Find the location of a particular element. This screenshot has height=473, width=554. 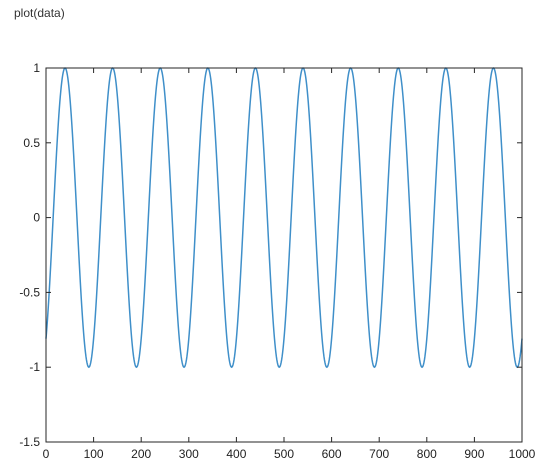

x-tick-label: 300 is located at coordinates (189, 454).